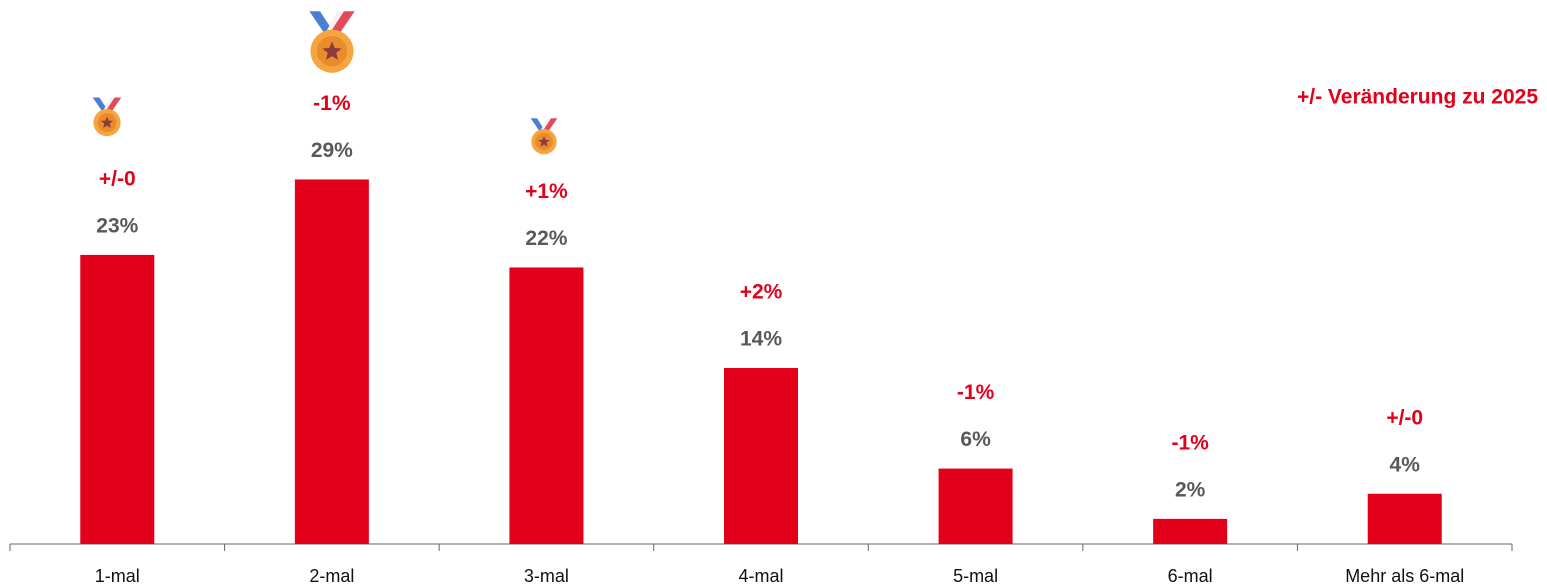 This screenshot has width=1547, height=585. Describe the element at coordinates (546, 238) in the screenshot. I see `value-label: 22%` at that location.